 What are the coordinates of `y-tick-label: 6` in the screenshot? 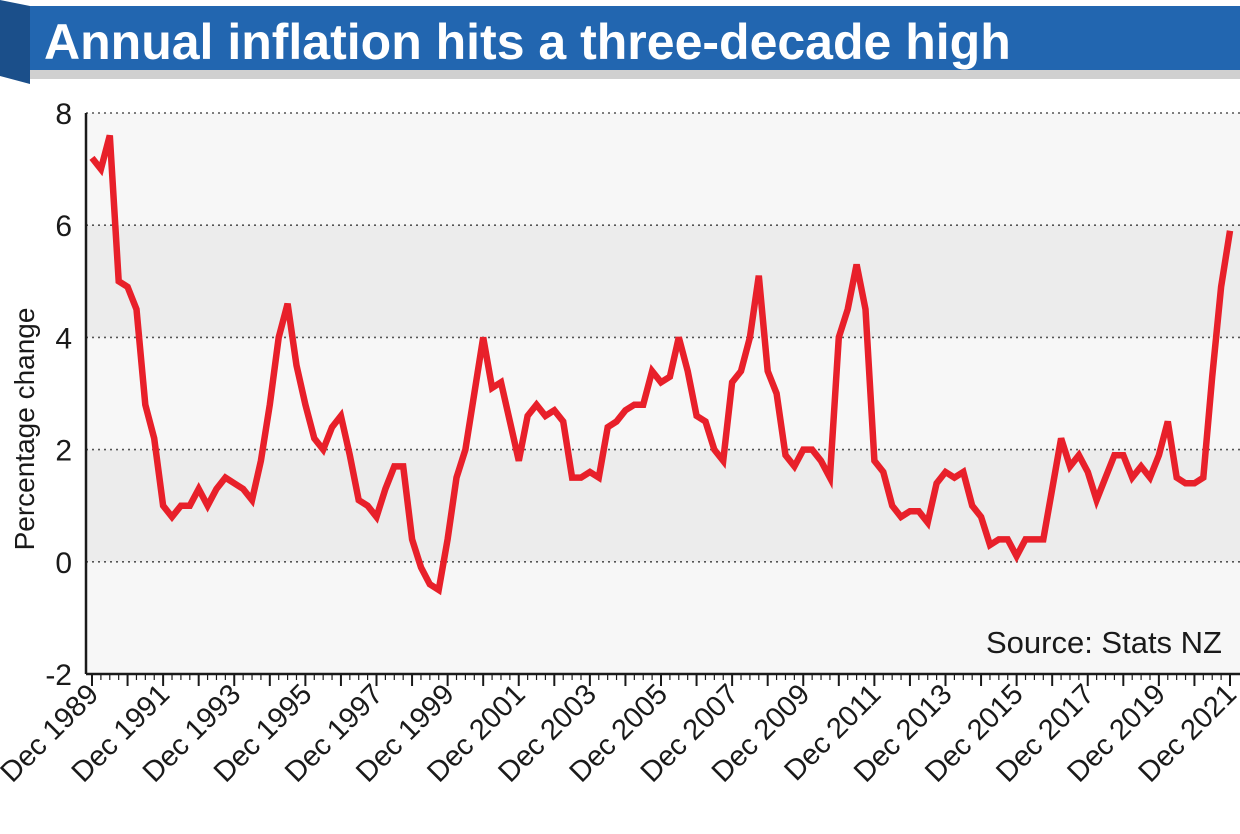 It's located at (63, 226).